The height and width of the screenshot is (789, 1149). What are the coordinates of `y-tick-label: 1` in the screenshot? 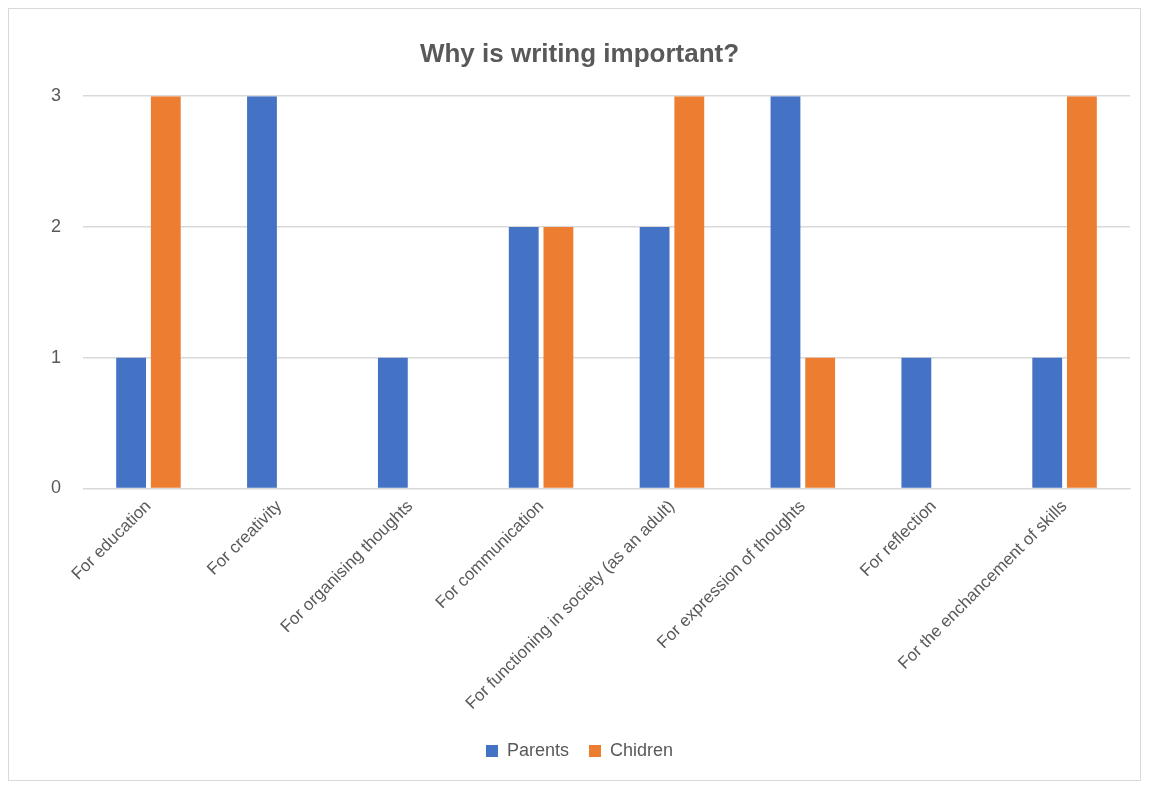 It's located at (56, 356).